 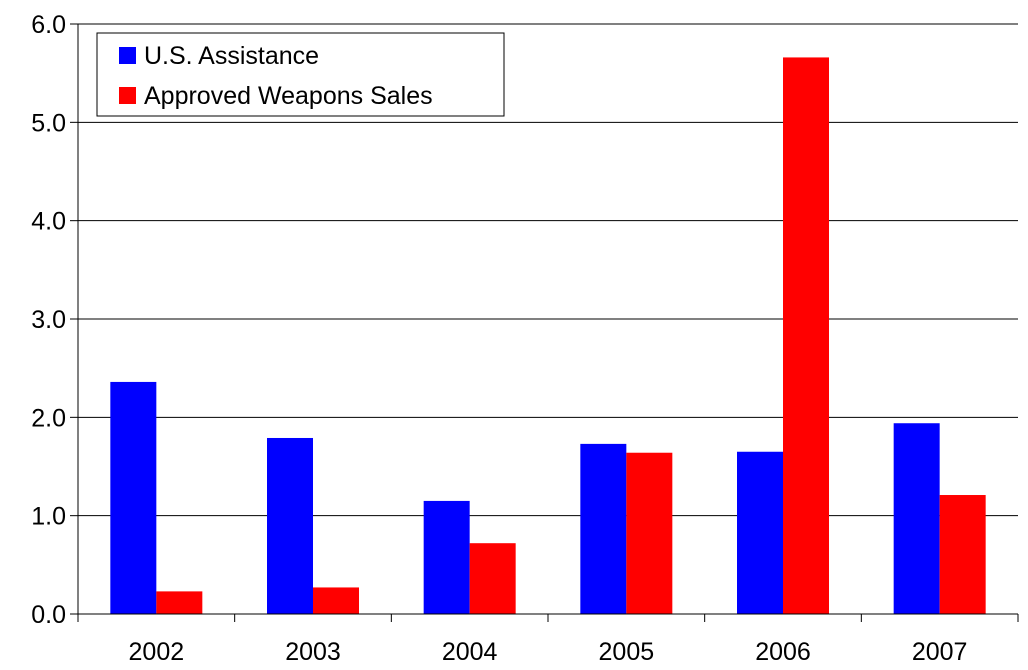 I want to click on legend-label: U.S. Assistance, so click(x=231, y=56).